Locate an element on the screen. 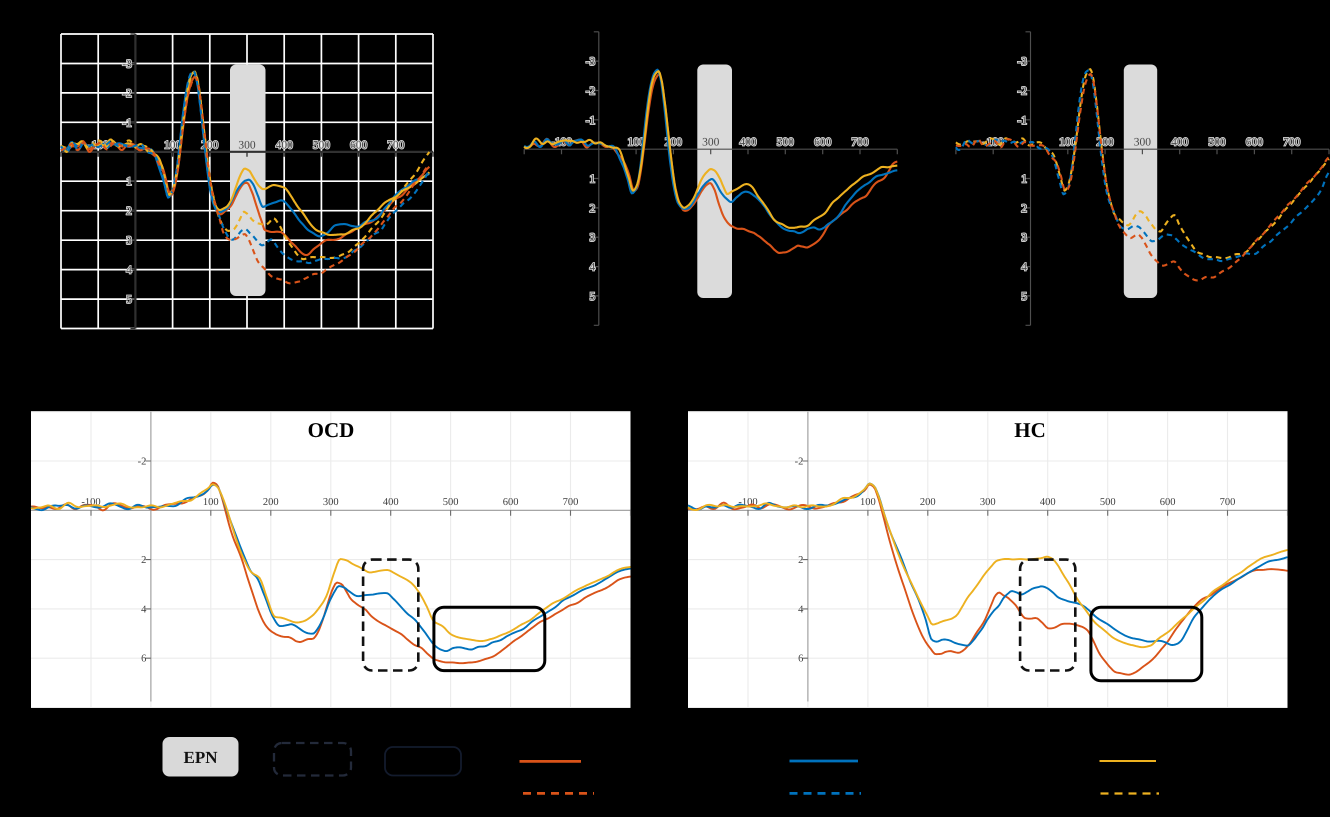  svg-text: HC is located at coordinates (1030, 430).